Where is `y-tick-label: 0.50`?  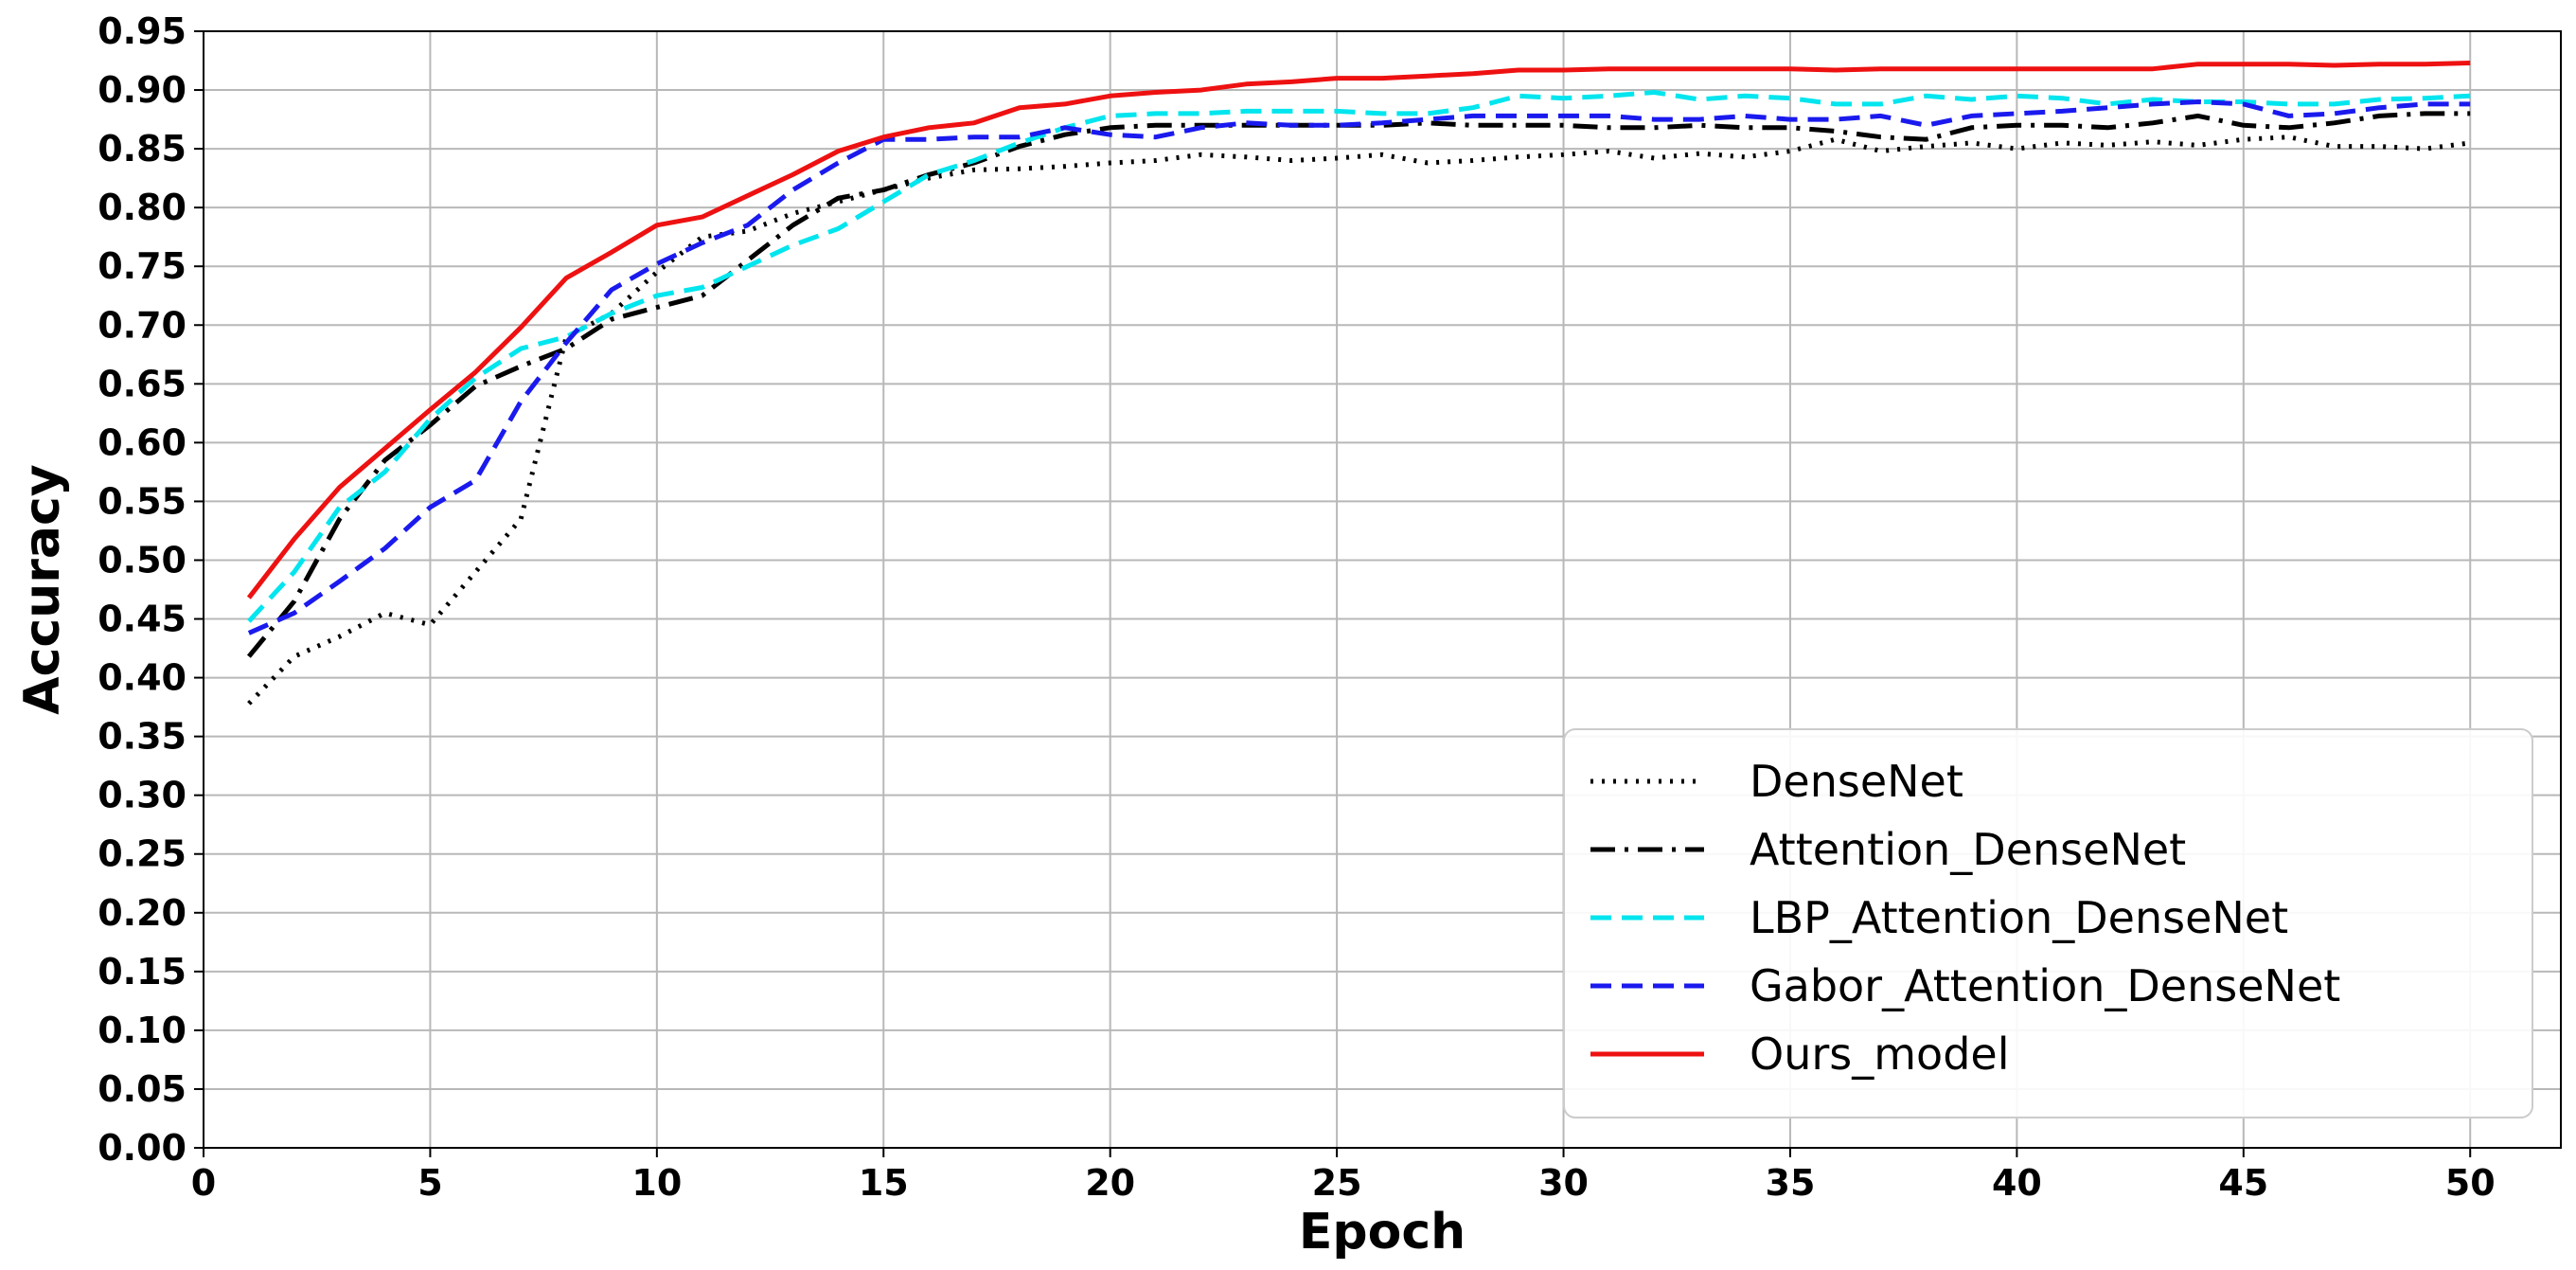 y-tick-label: 0.50 is located at coordinates (142, 560).